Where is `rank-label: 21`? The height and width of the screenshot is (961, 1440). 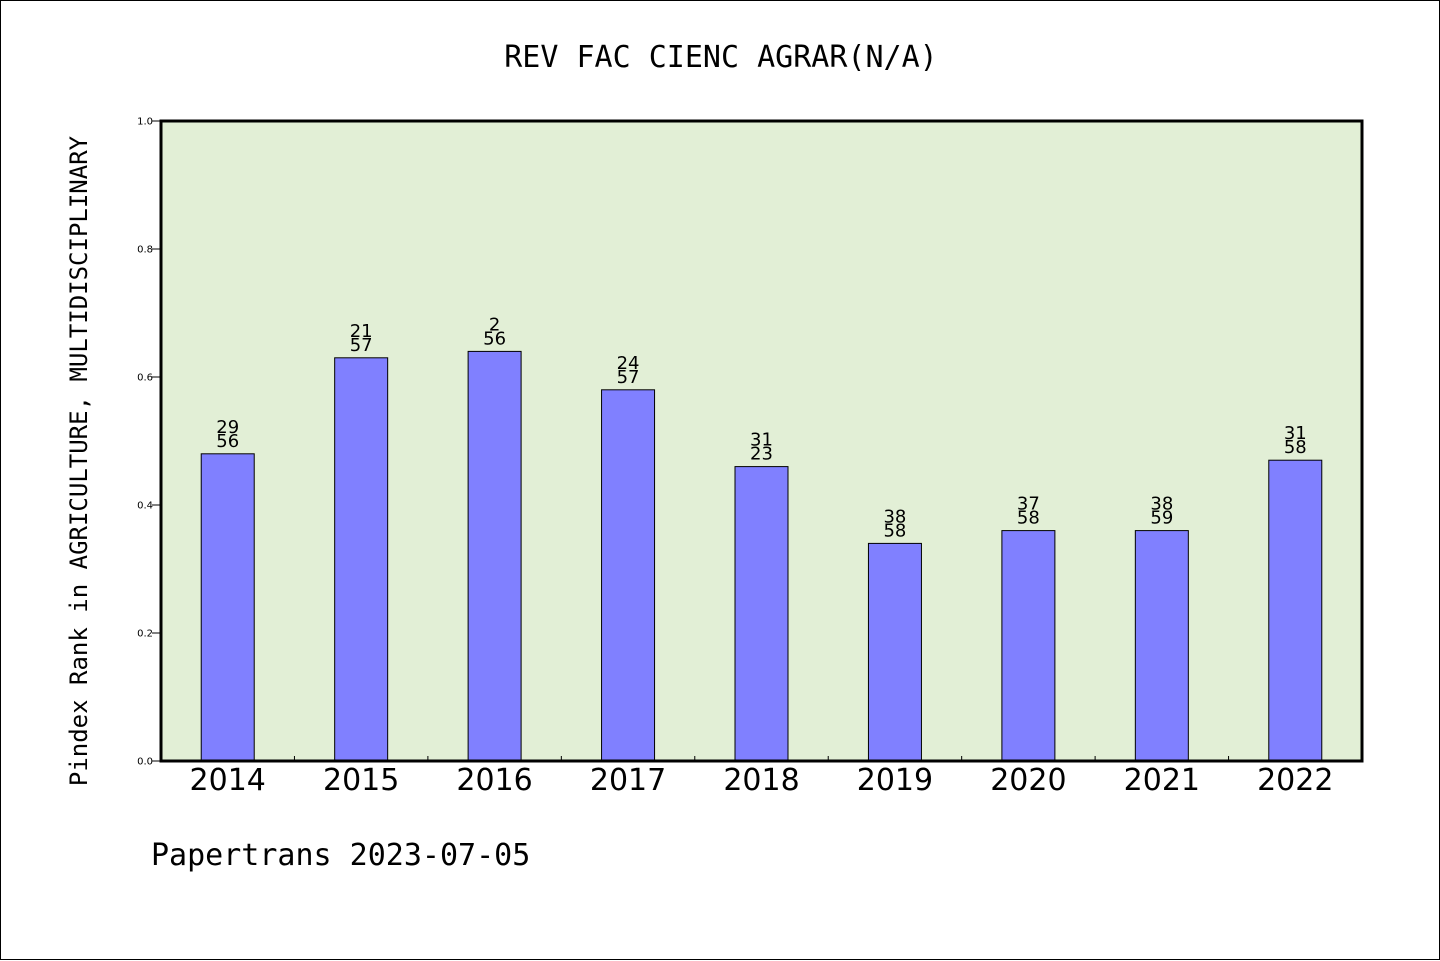 rank-label: 21 is located at coordinates (361, 331).